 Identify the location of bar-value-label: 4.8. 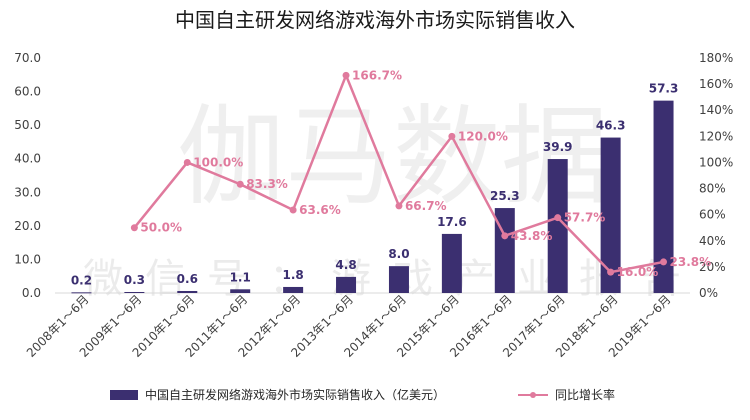
(345, 265).